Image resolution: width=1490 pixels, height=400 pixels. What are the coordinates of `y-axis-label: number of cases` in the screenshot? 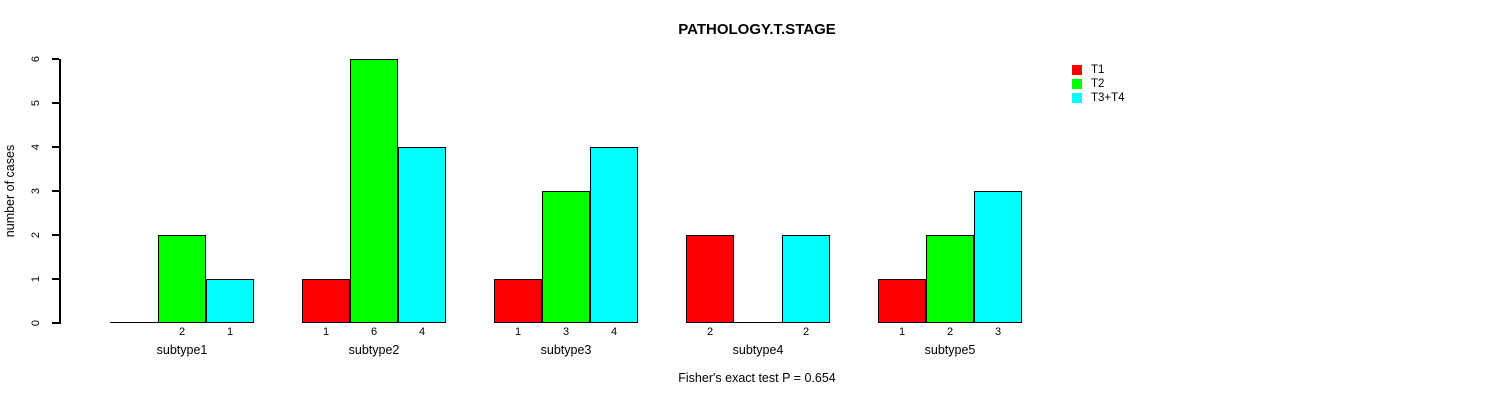 It's located at (10, 191).